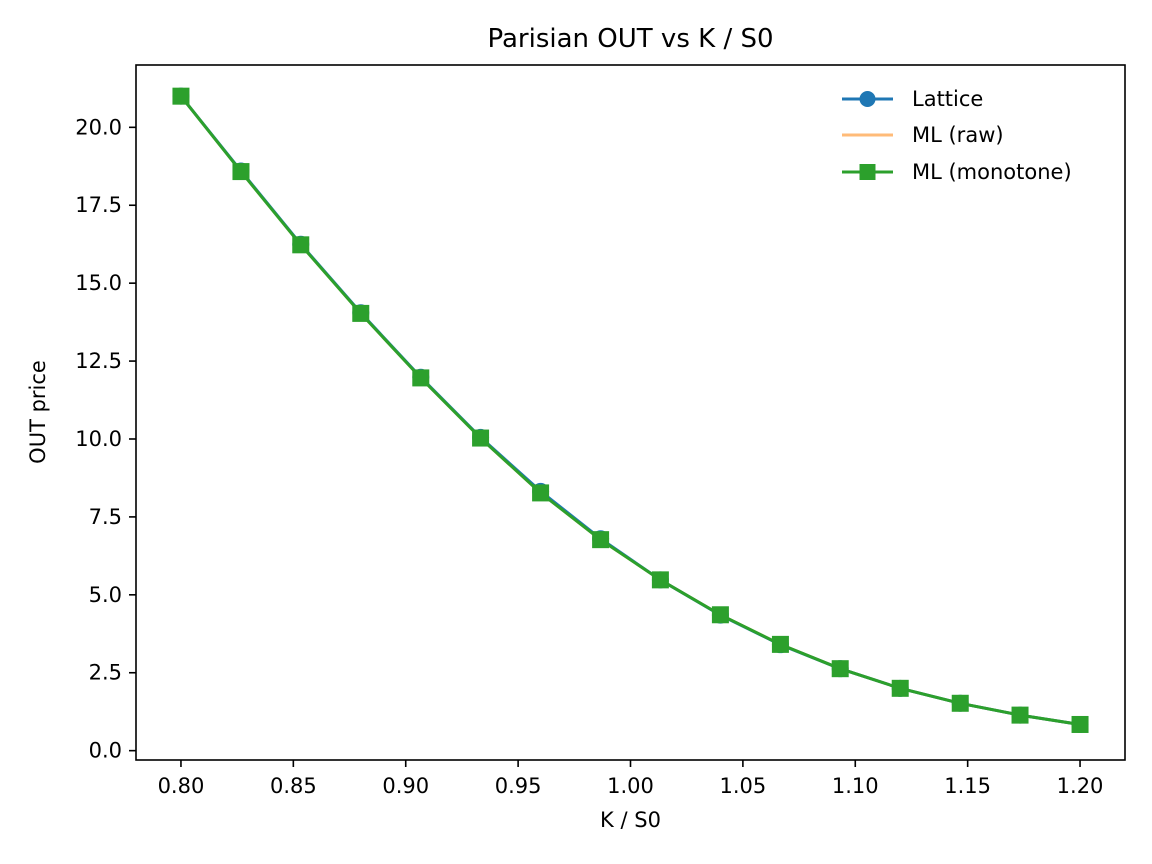 This screenshot has height=864, width=1152. I want to click on x-tick-label-7: 1.15, so click(967, 786).